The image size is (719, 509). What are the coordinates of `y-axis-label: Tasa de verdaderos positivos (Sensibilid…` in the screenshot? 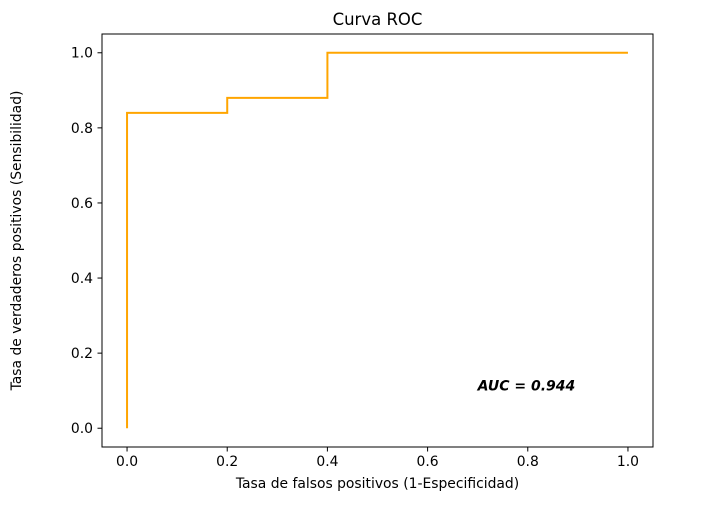 It's located at (17, 241).